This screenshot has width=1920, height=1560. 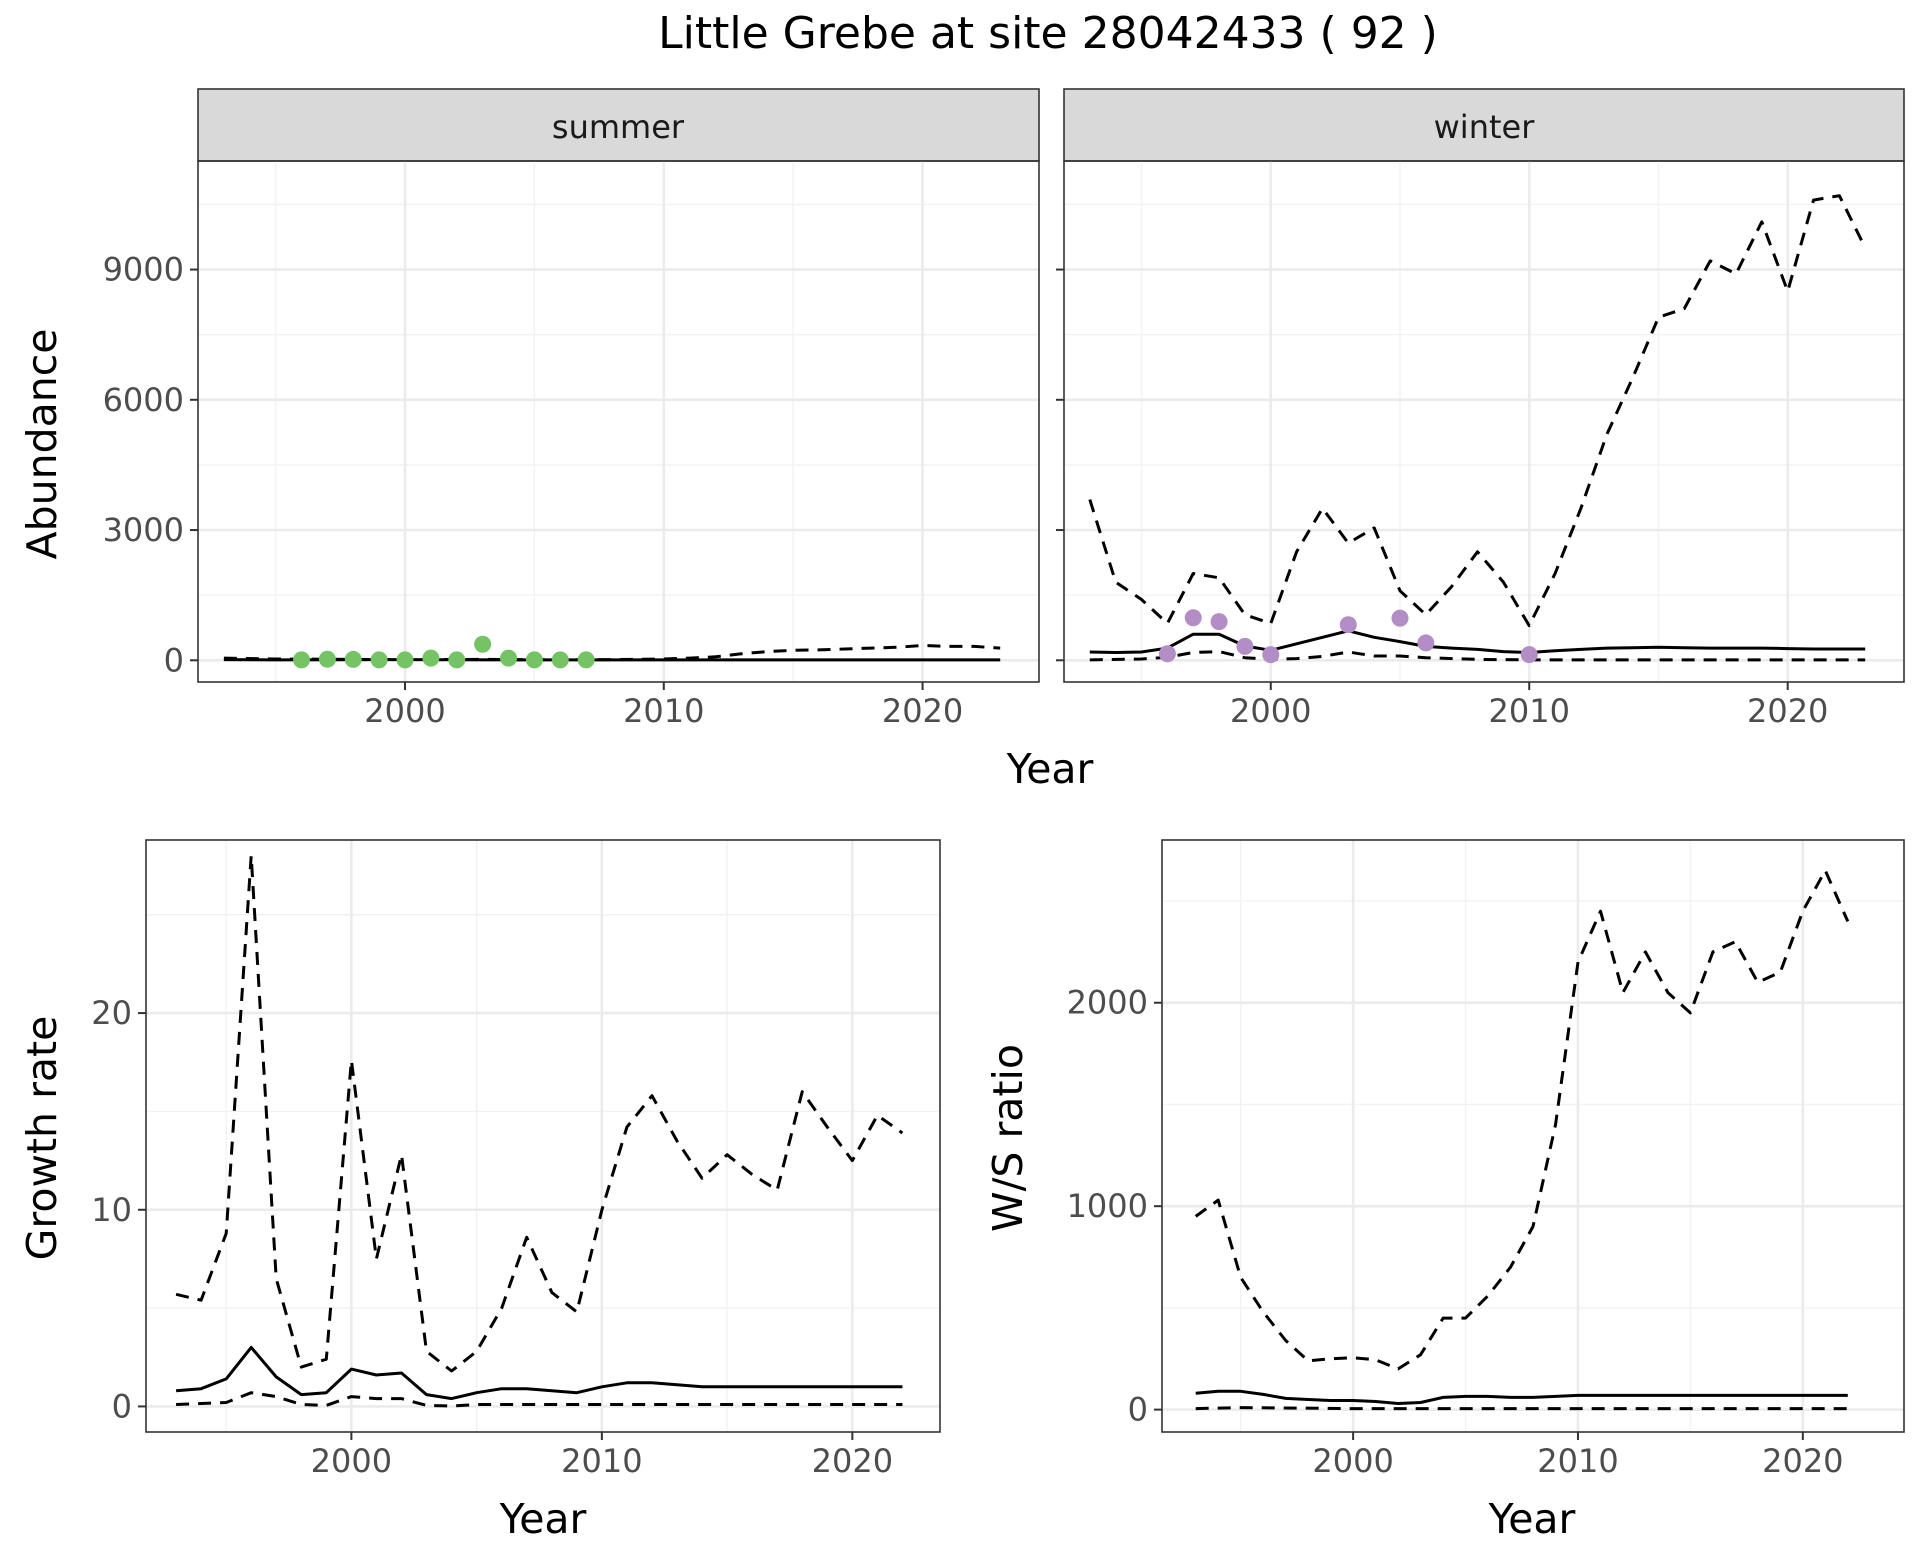 I want to click on y-tick-label: 9000, so click(x=143, y=270).